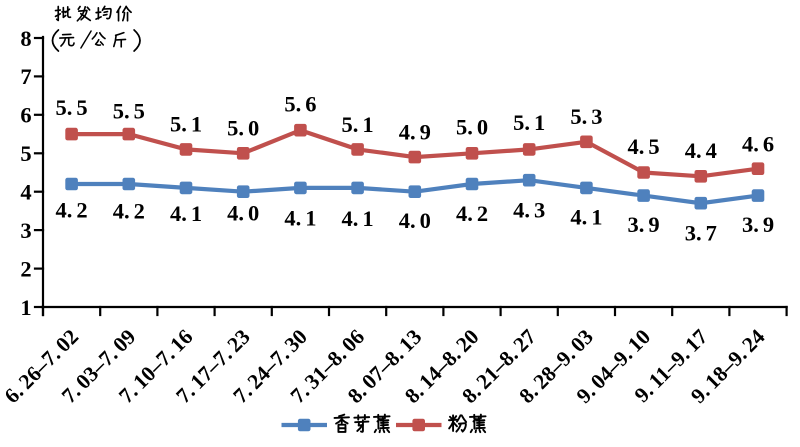  What do you see at coordinates (529, 209) in the screenshot?
I see `svg-text:4.3: 4. 3` at bounding box center [529, 209].